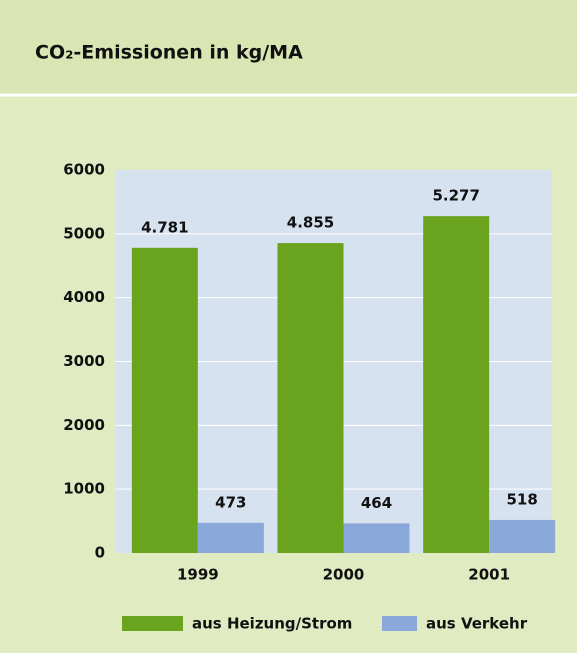 The image size is (577, 653). I want to click on data-label: 5.277, so click(455, 196).